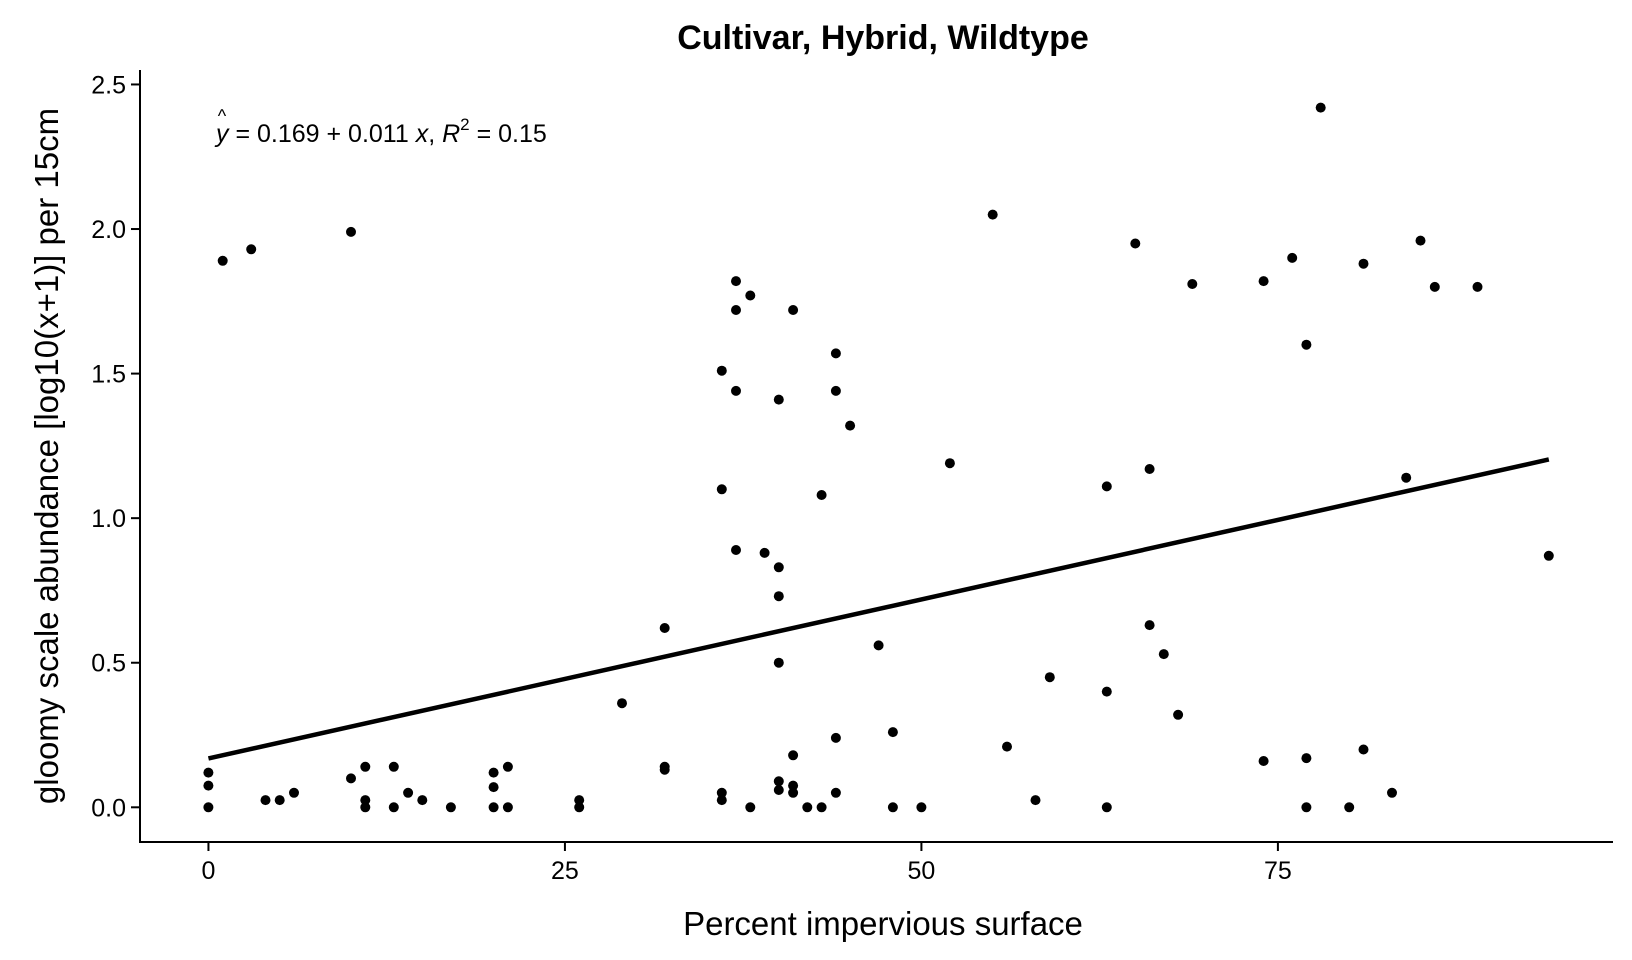  What do you see at coordinates (222, 134) in the screenshot?
I see `annotation-yhat: y` at bounding box center [222, 134].